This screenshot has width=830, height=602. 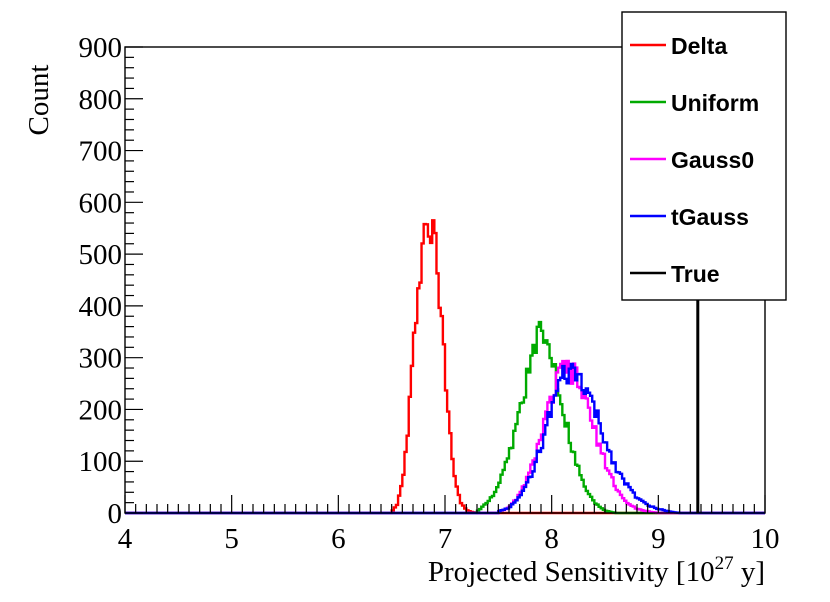 What do you see at coordinates (101, 462) in the screenshot?
I see `y-tick-label: 100` at bounding box center [101, 462].